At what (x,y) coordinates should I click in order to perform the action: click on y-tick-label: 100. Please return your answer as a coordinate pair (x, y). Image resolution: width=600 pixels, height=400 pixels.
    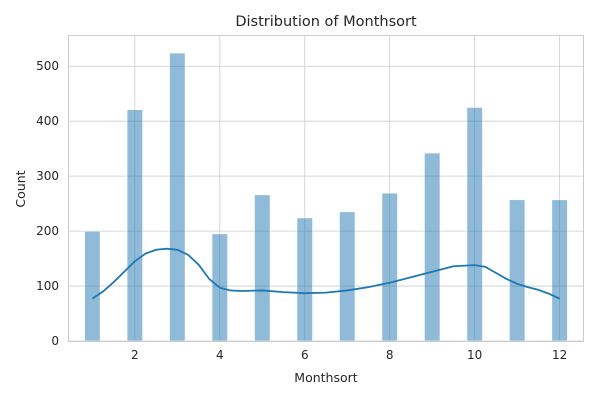
    Looking at the image, I should click on (47, 286).